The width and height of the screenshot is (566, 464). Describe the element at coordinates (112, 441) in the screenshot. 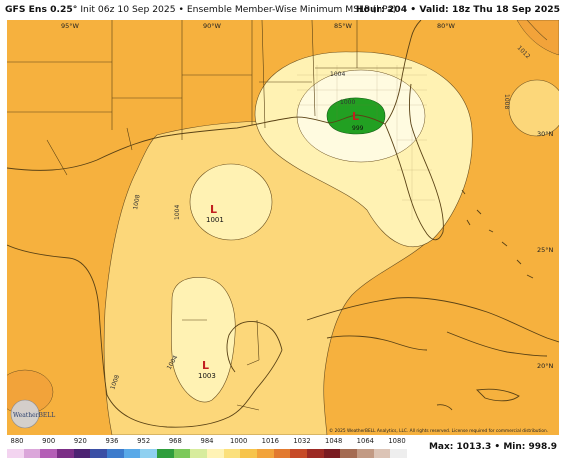

I see `colorbar-tick-label: 936` at that location.